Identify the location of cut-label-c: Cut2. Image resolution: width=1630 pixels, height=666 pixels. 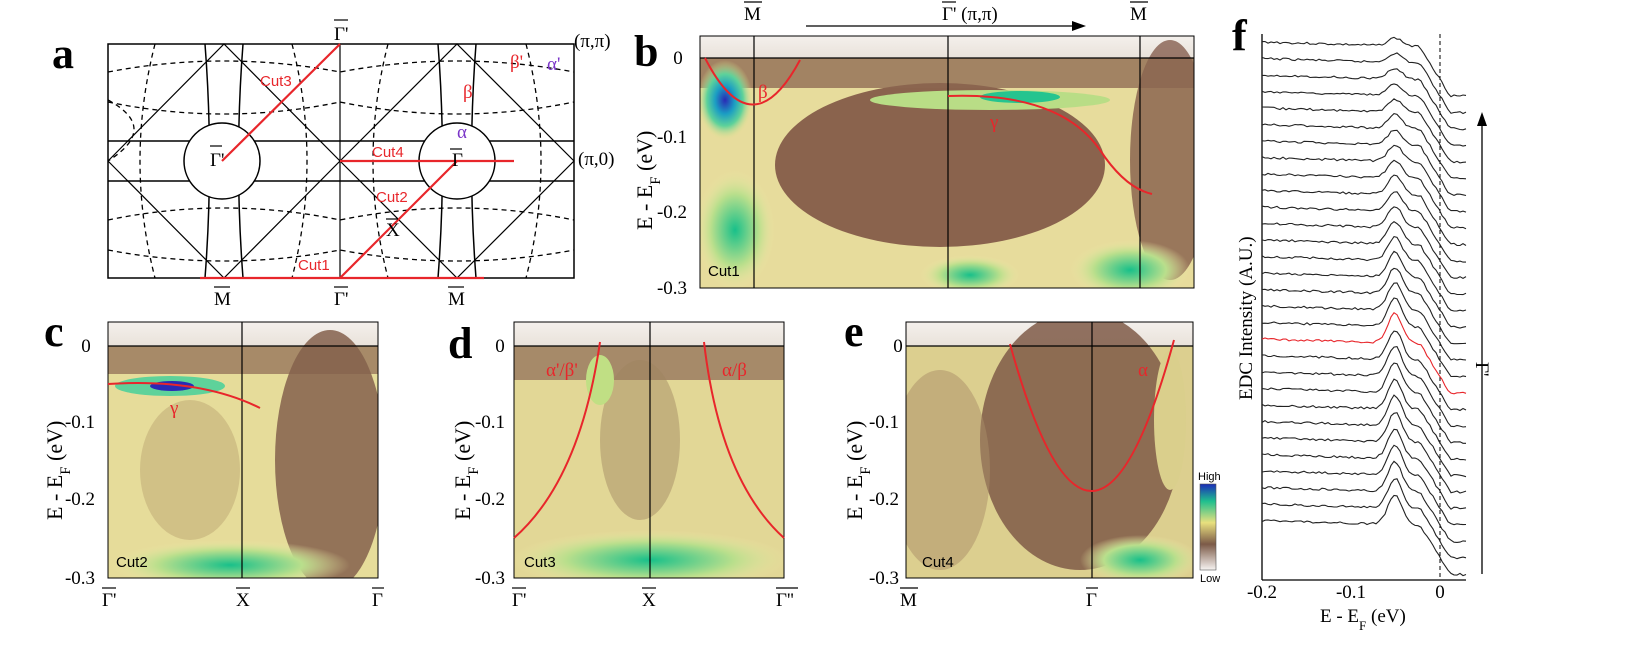
(132, 562).